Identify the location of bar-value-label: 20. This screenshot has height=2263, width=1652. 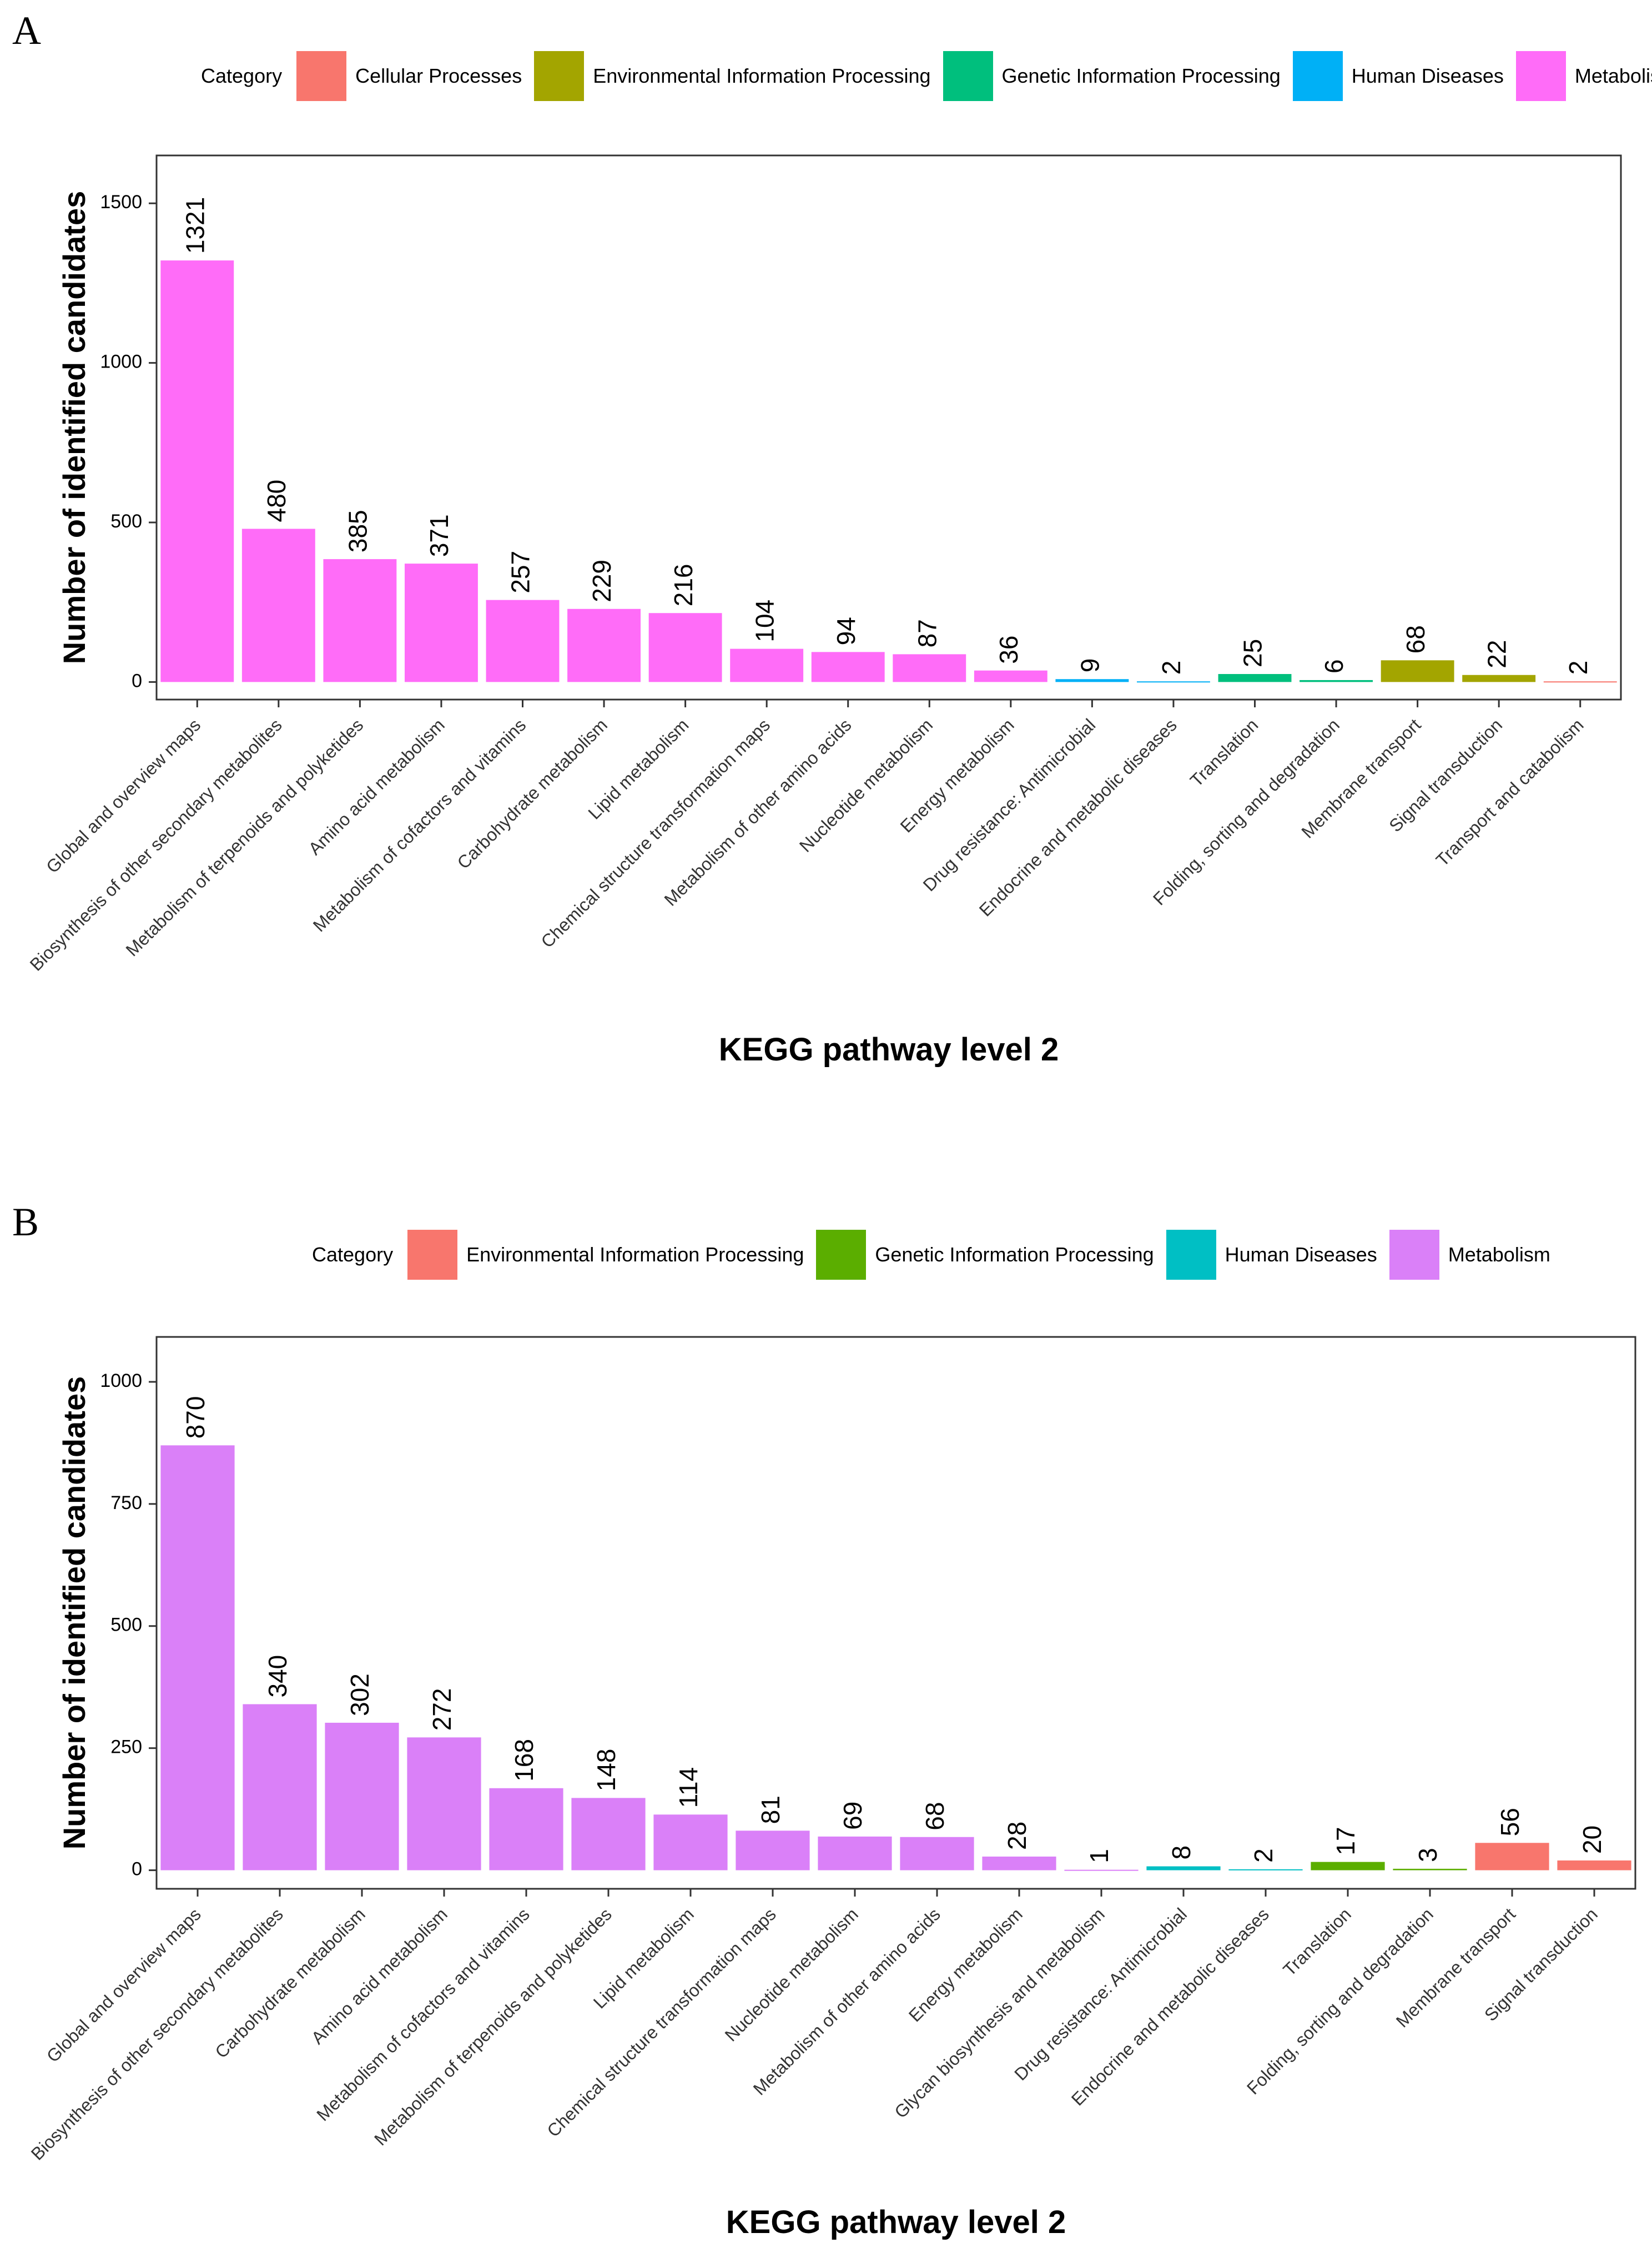
(1592, 1840).